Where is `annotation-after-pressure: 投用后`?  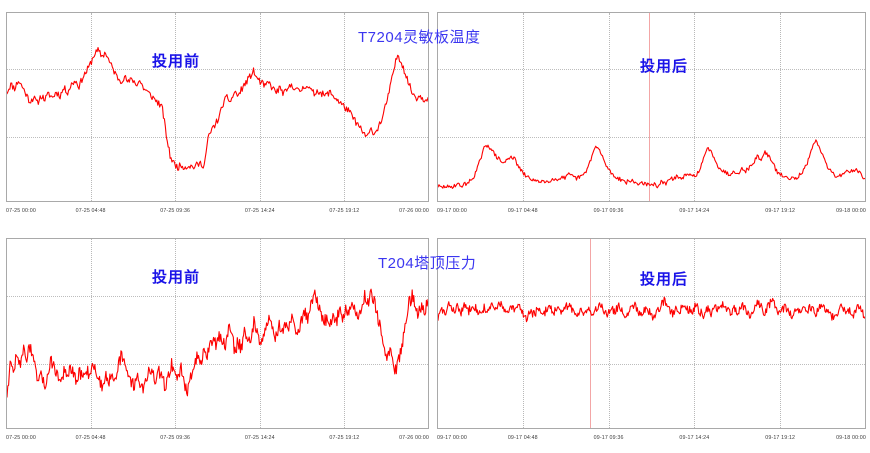 annotation-after-pressure: 投用后 is located at coordinates (664, 279).